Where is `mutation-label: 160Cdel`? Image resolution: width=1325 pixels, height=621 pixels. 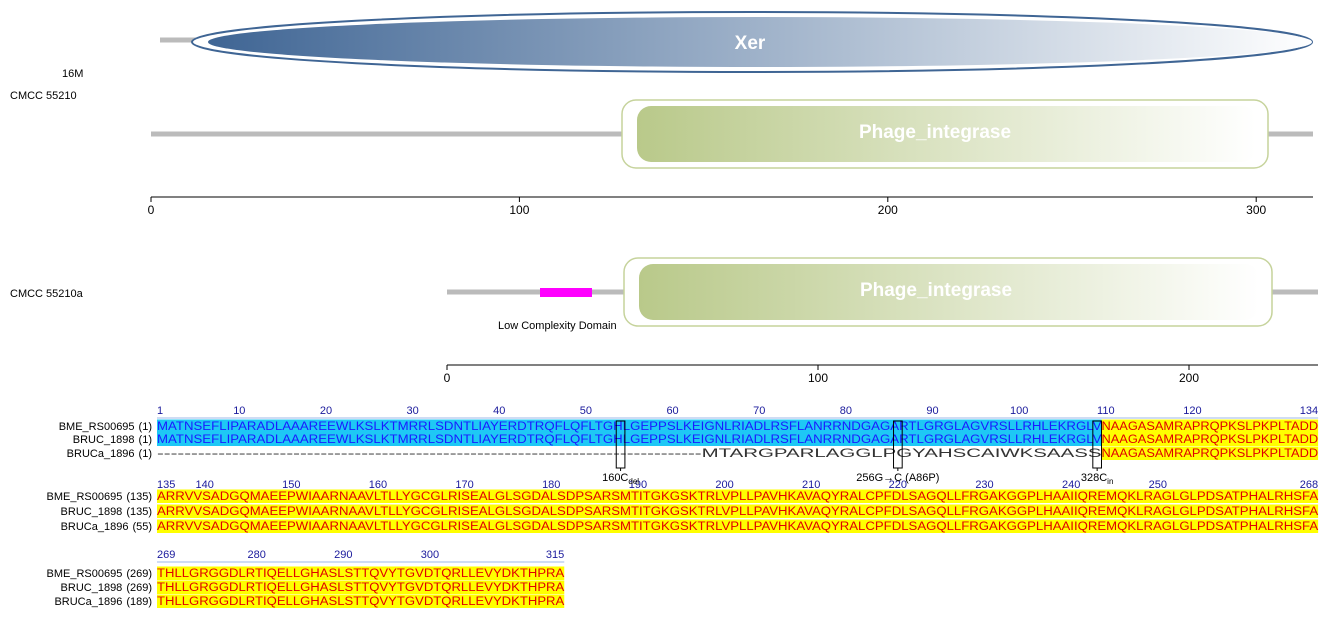
mutation-label: 160Cdel is located at coordinates (620, 479).